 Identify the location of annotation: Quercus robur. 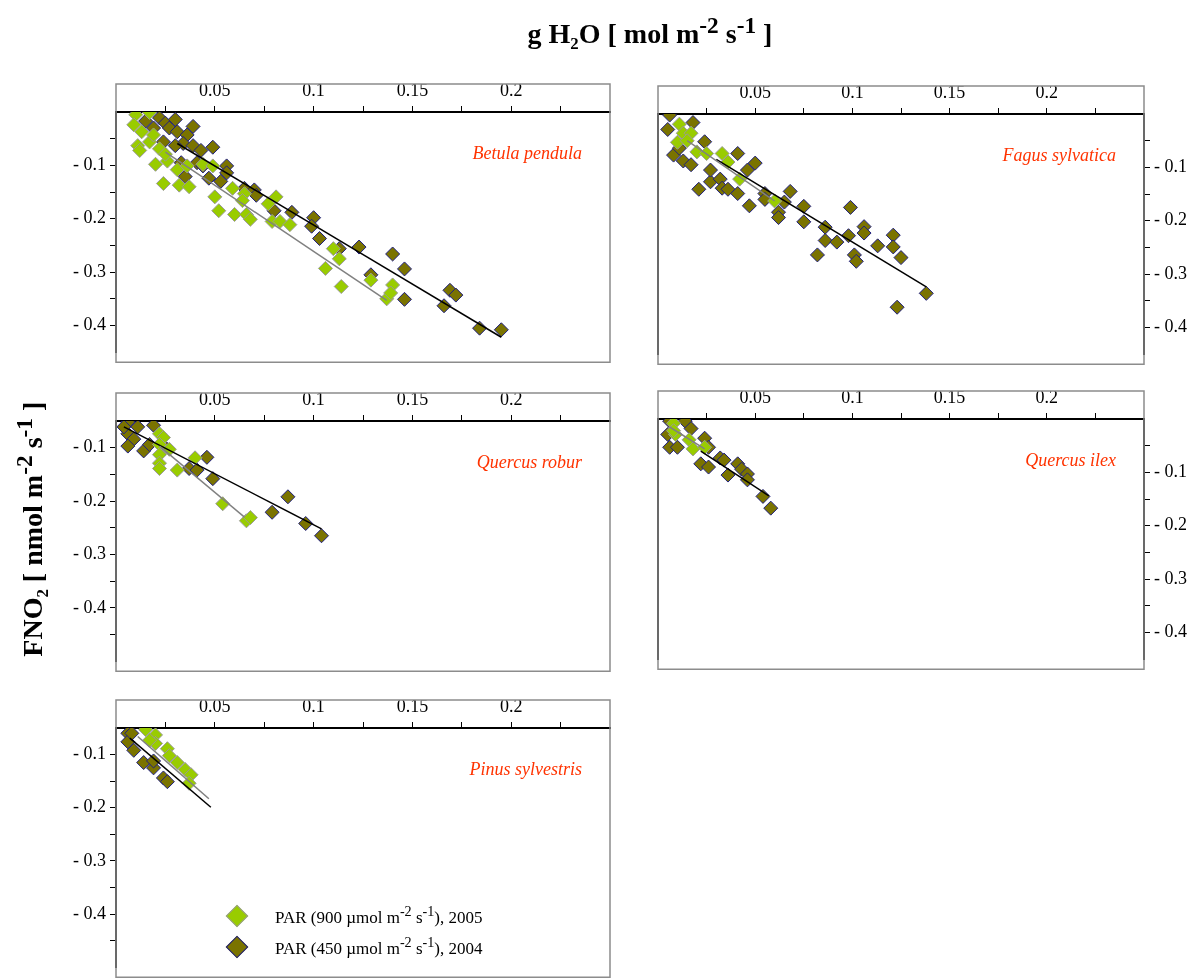
(529, 461).